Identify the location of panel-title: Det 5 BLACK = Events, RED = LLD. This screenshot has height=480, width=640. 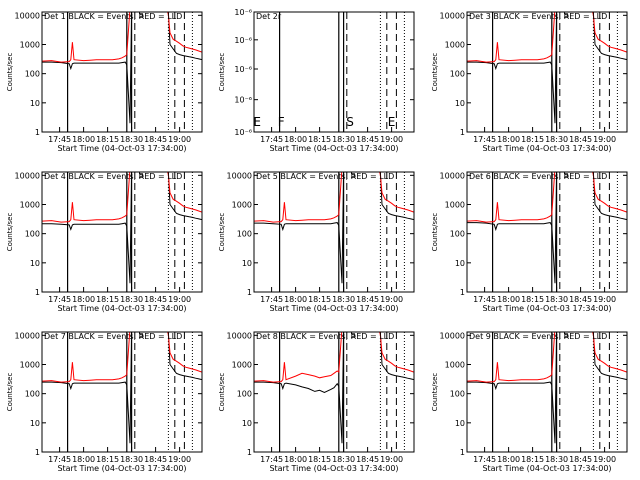
(325, 176).